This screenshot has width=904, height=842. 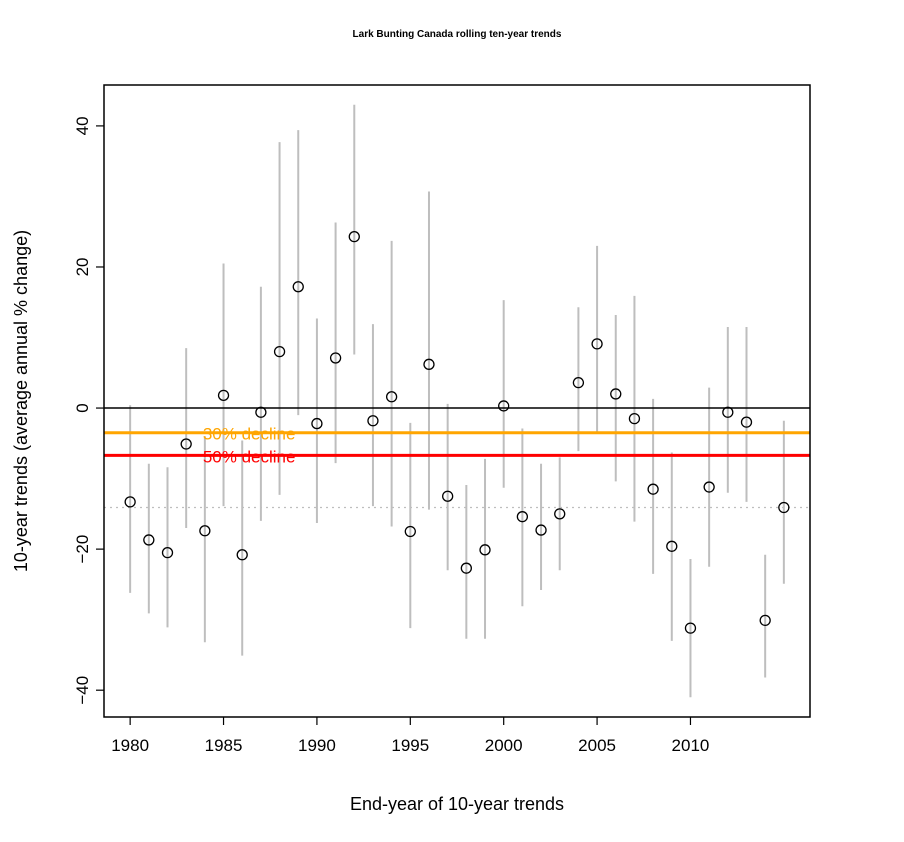 I want to click on point-1981, so click(x=149, y=540).